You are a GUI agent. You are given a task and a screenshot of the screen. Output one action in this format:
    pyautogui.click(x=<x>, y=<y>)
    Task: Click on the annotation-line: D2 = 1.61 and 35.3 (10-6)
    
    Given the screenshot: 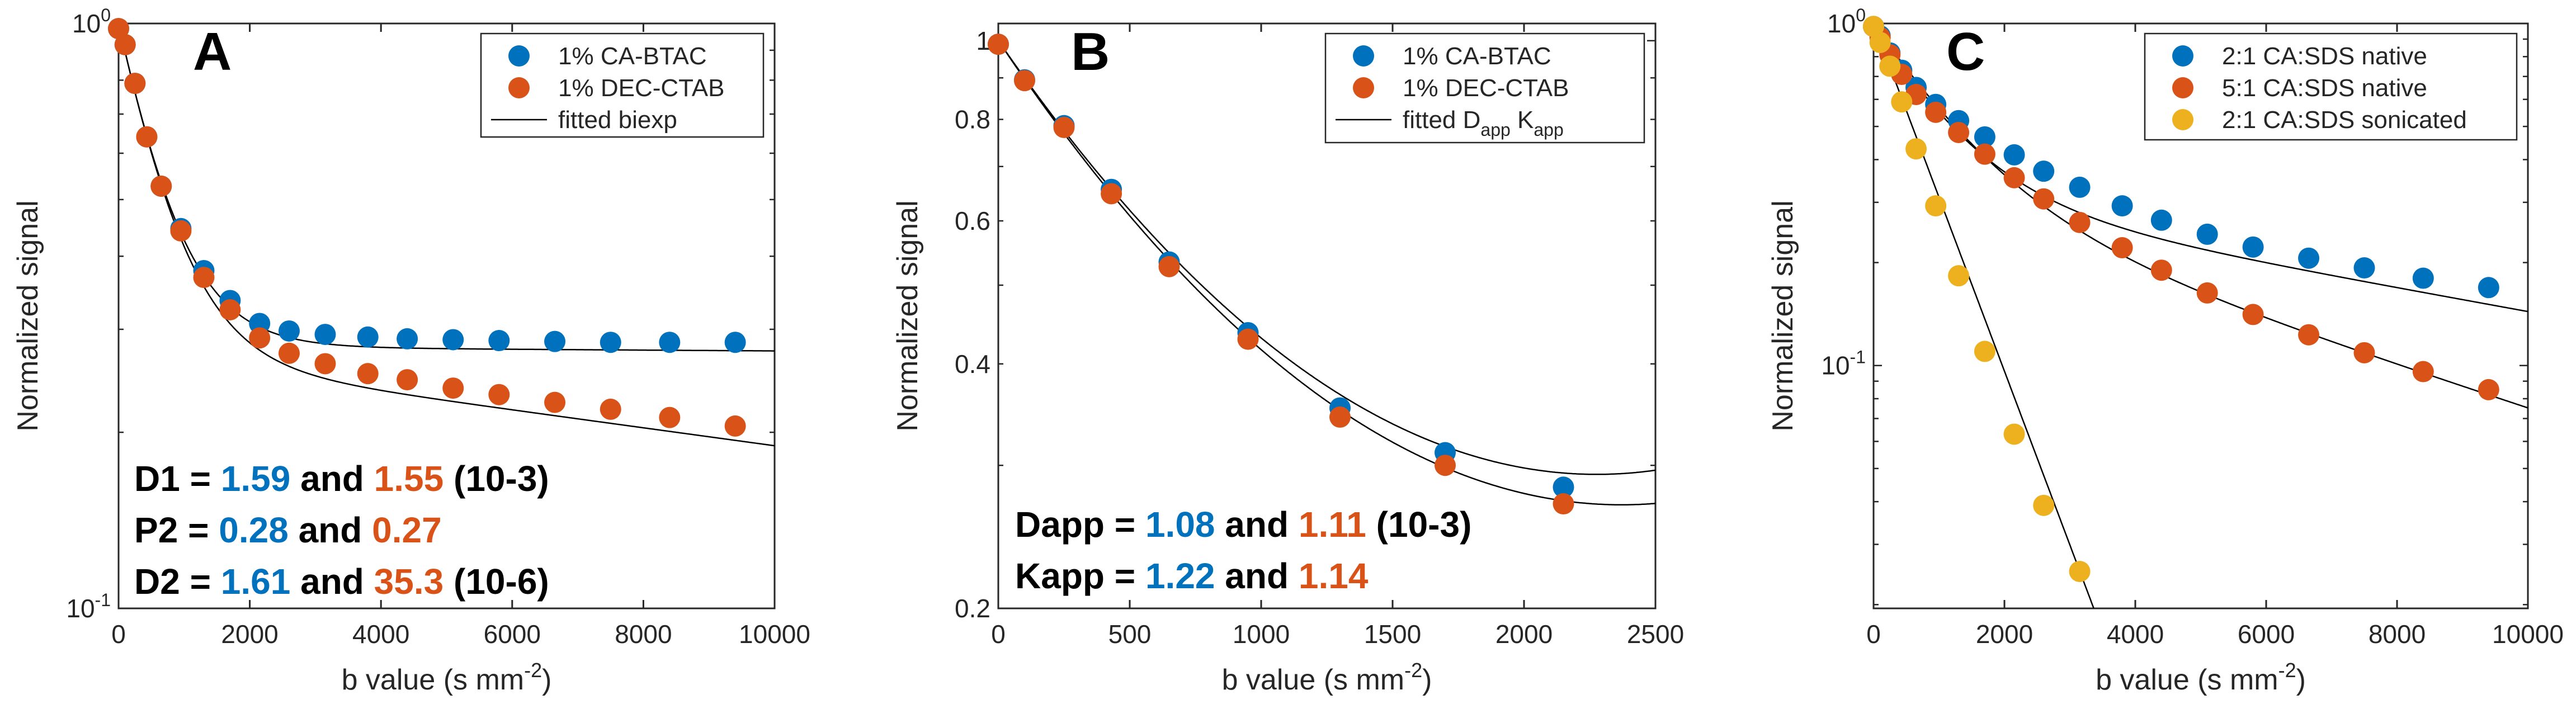 What is the action you would take?
    pyautogui.click(x=341, y=582)
    